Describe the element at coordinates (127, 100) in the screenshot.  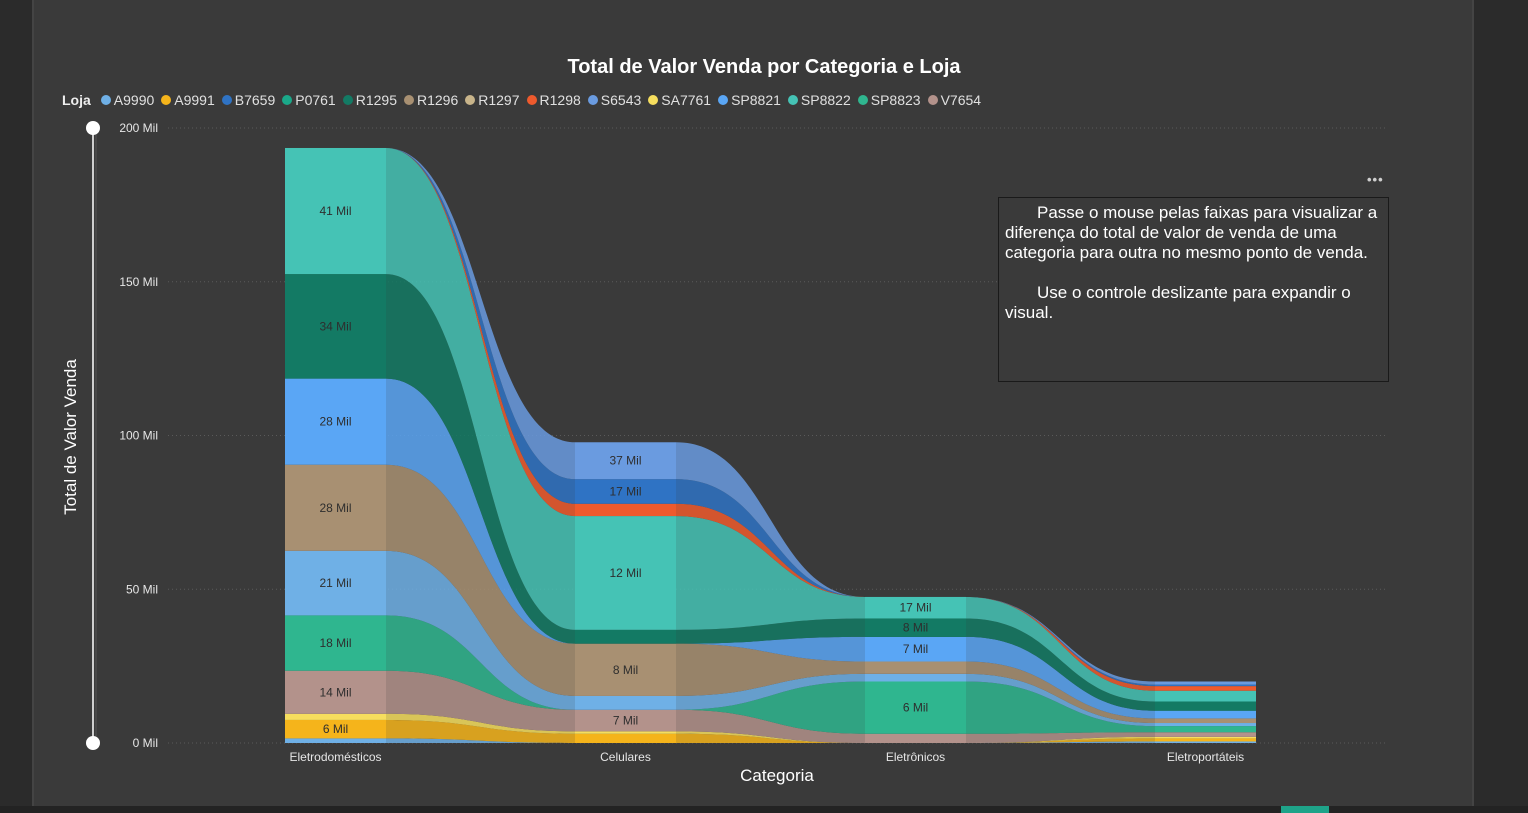
I see `legend-item-a9990: A9990` at that location.